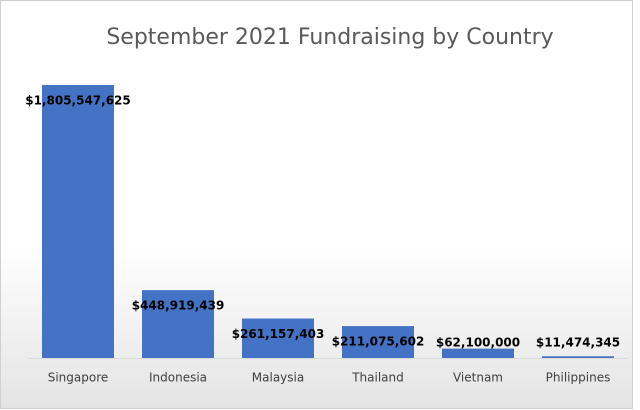  What do you see at coordinates (478, 378) in the screenshot?
I see `x-tick-label: Vietnam` at bounding box center [478, 378].